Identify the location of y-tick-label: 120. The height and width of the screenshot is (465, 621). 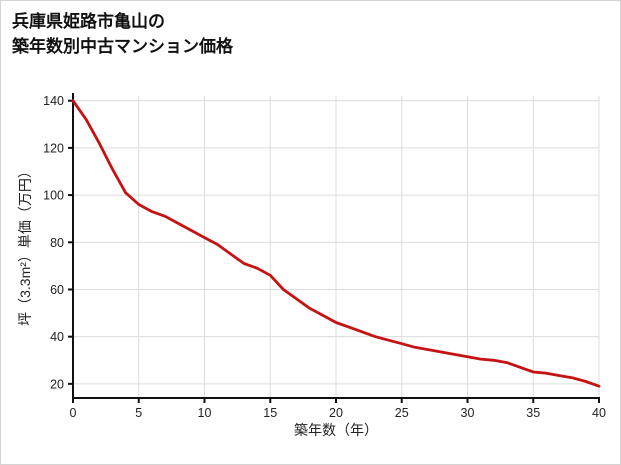
(53, 148).